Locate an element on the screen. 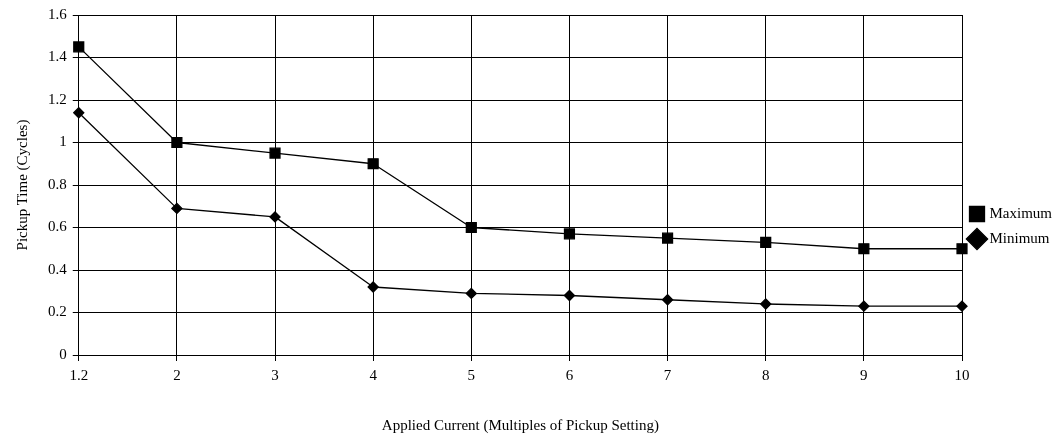 The image size is (1062, 447). y-tick-label: 0.6 is located at coordinates (58, 226).